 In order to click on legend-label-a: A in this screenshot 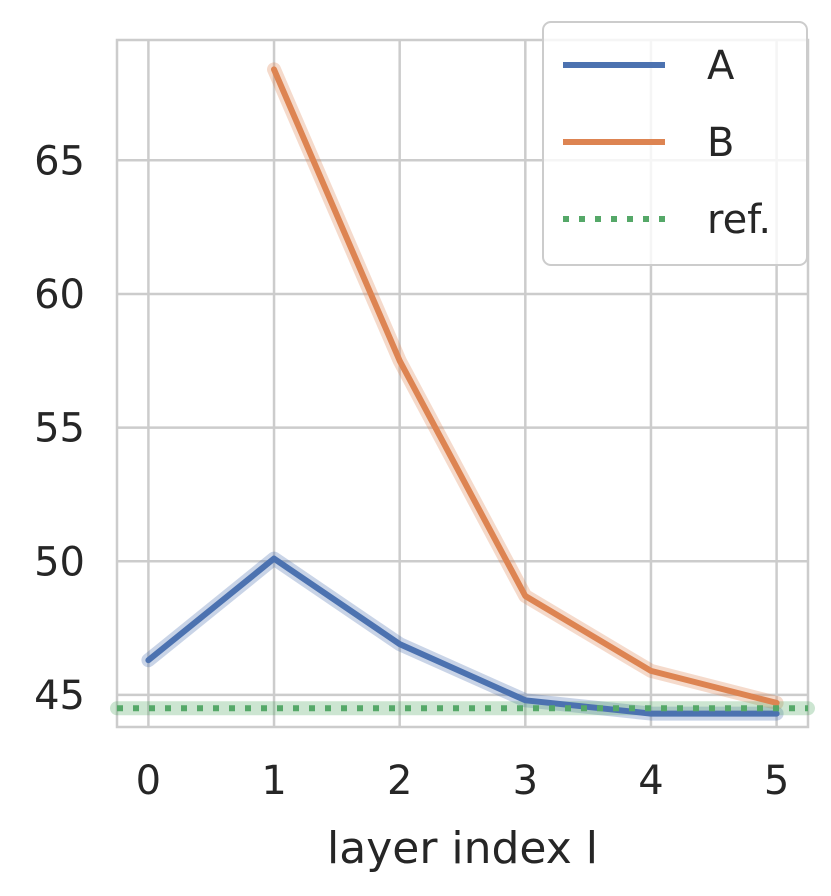, I will do `click(721, 66)`.